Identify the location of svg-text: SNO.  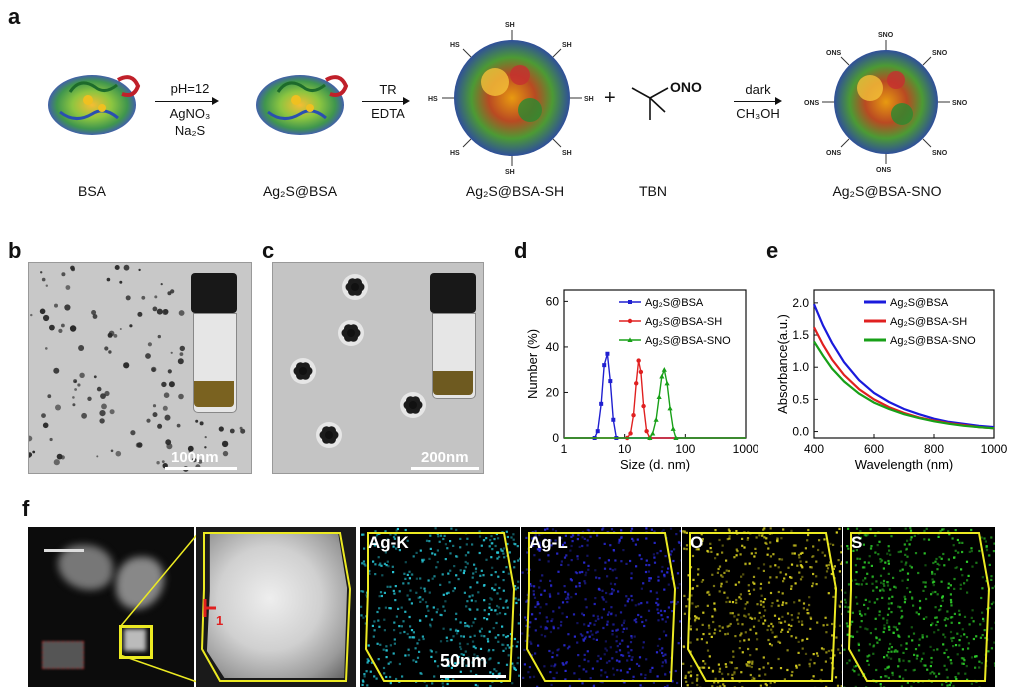
(940, 153).